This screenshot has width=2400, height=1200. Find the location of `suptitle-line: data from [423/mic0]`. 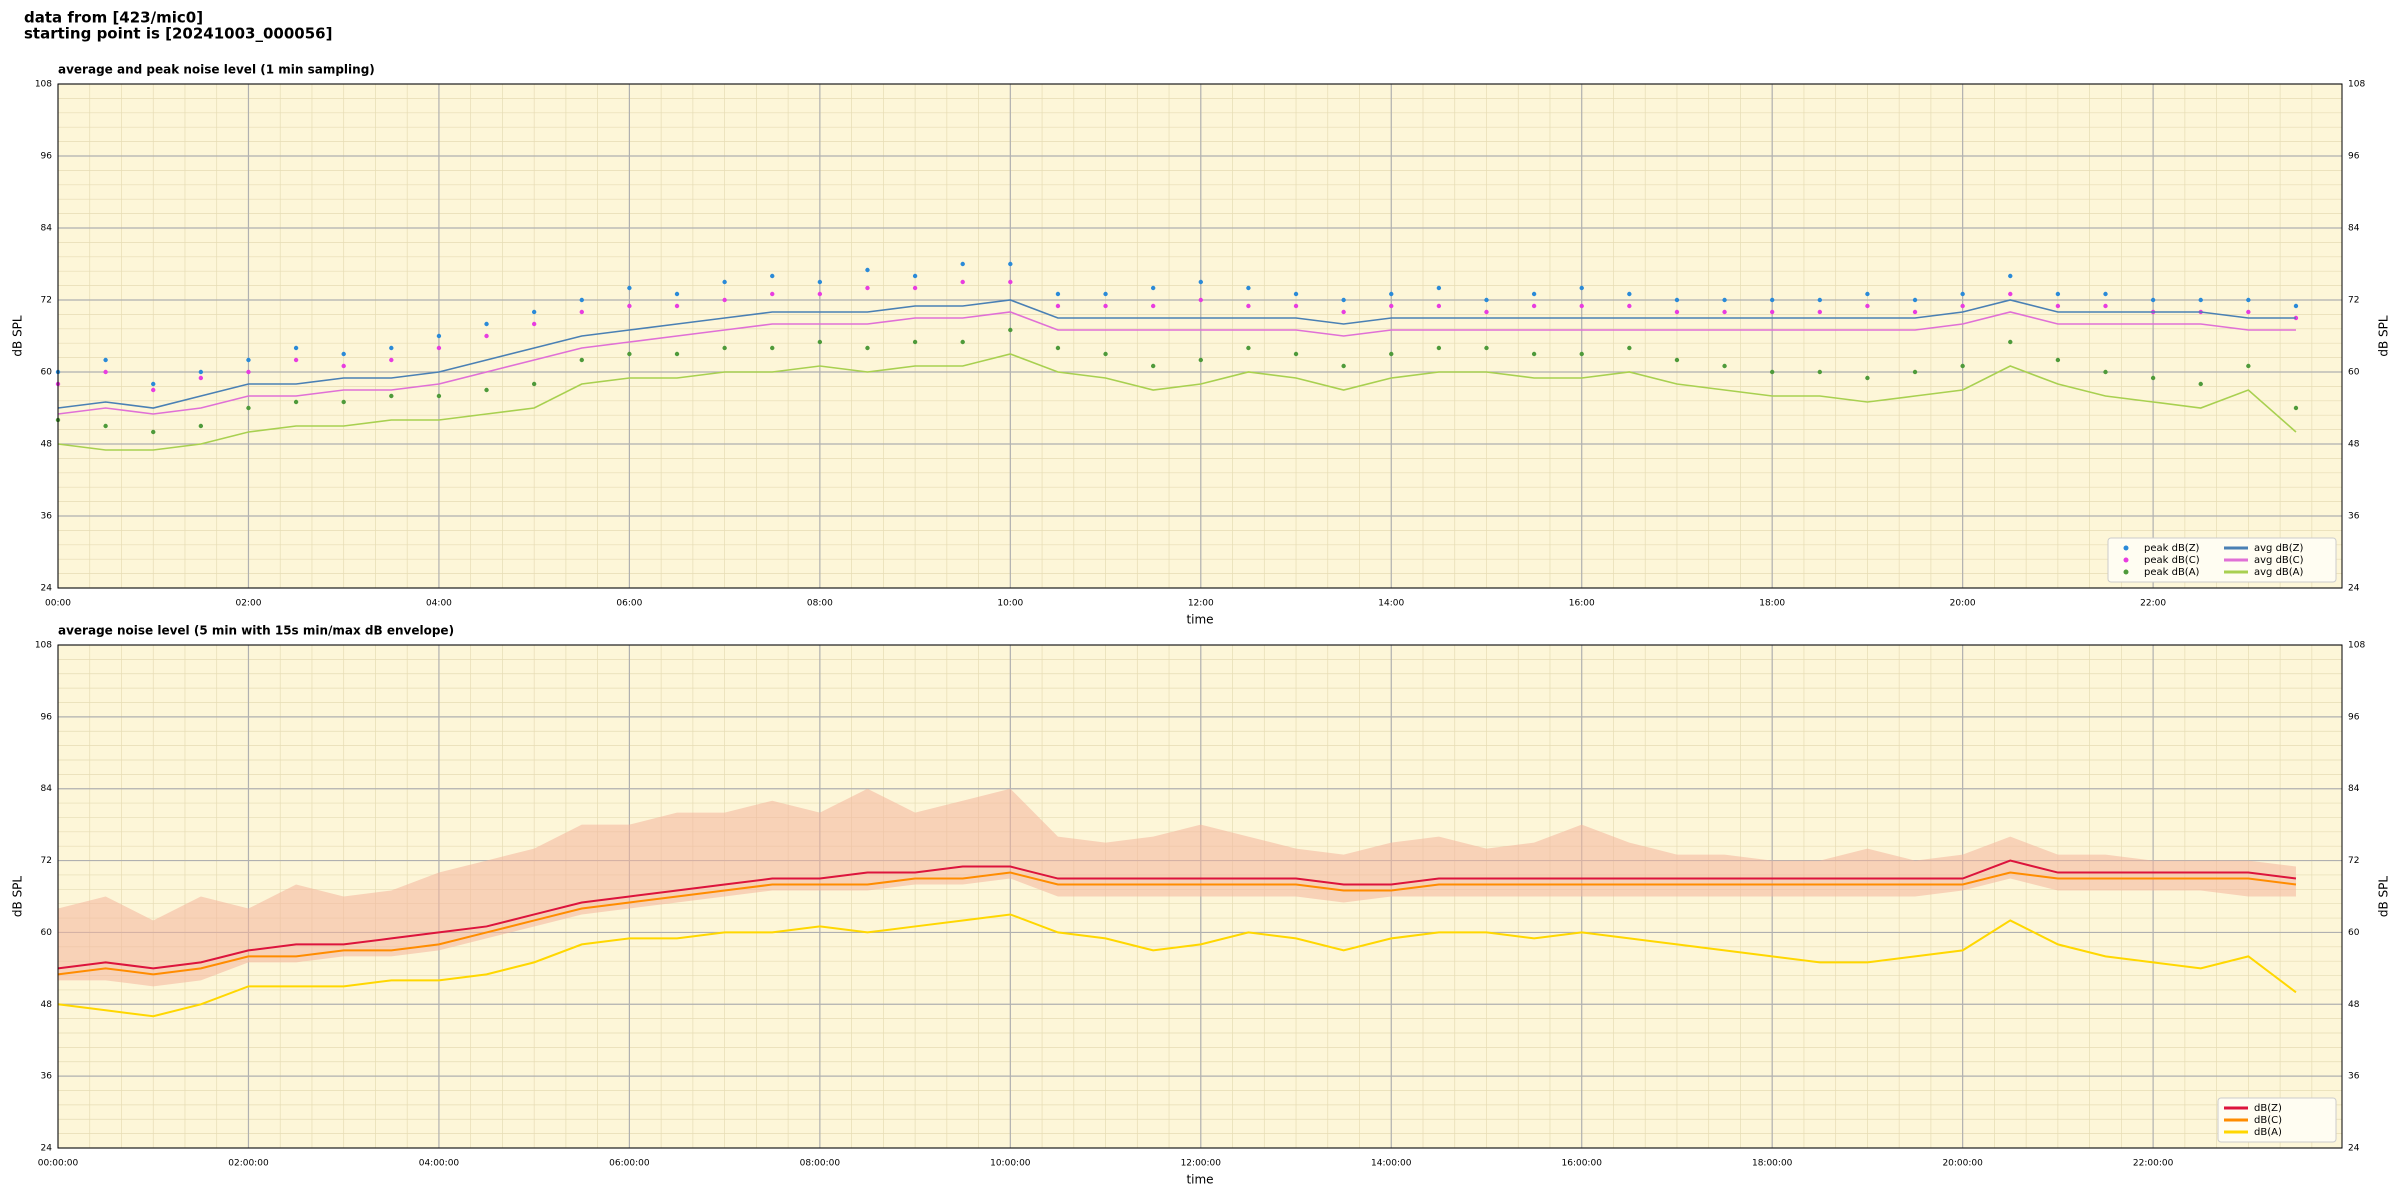

suptitle-line: data from [423/mic0] is located at coordinates (113, 18).